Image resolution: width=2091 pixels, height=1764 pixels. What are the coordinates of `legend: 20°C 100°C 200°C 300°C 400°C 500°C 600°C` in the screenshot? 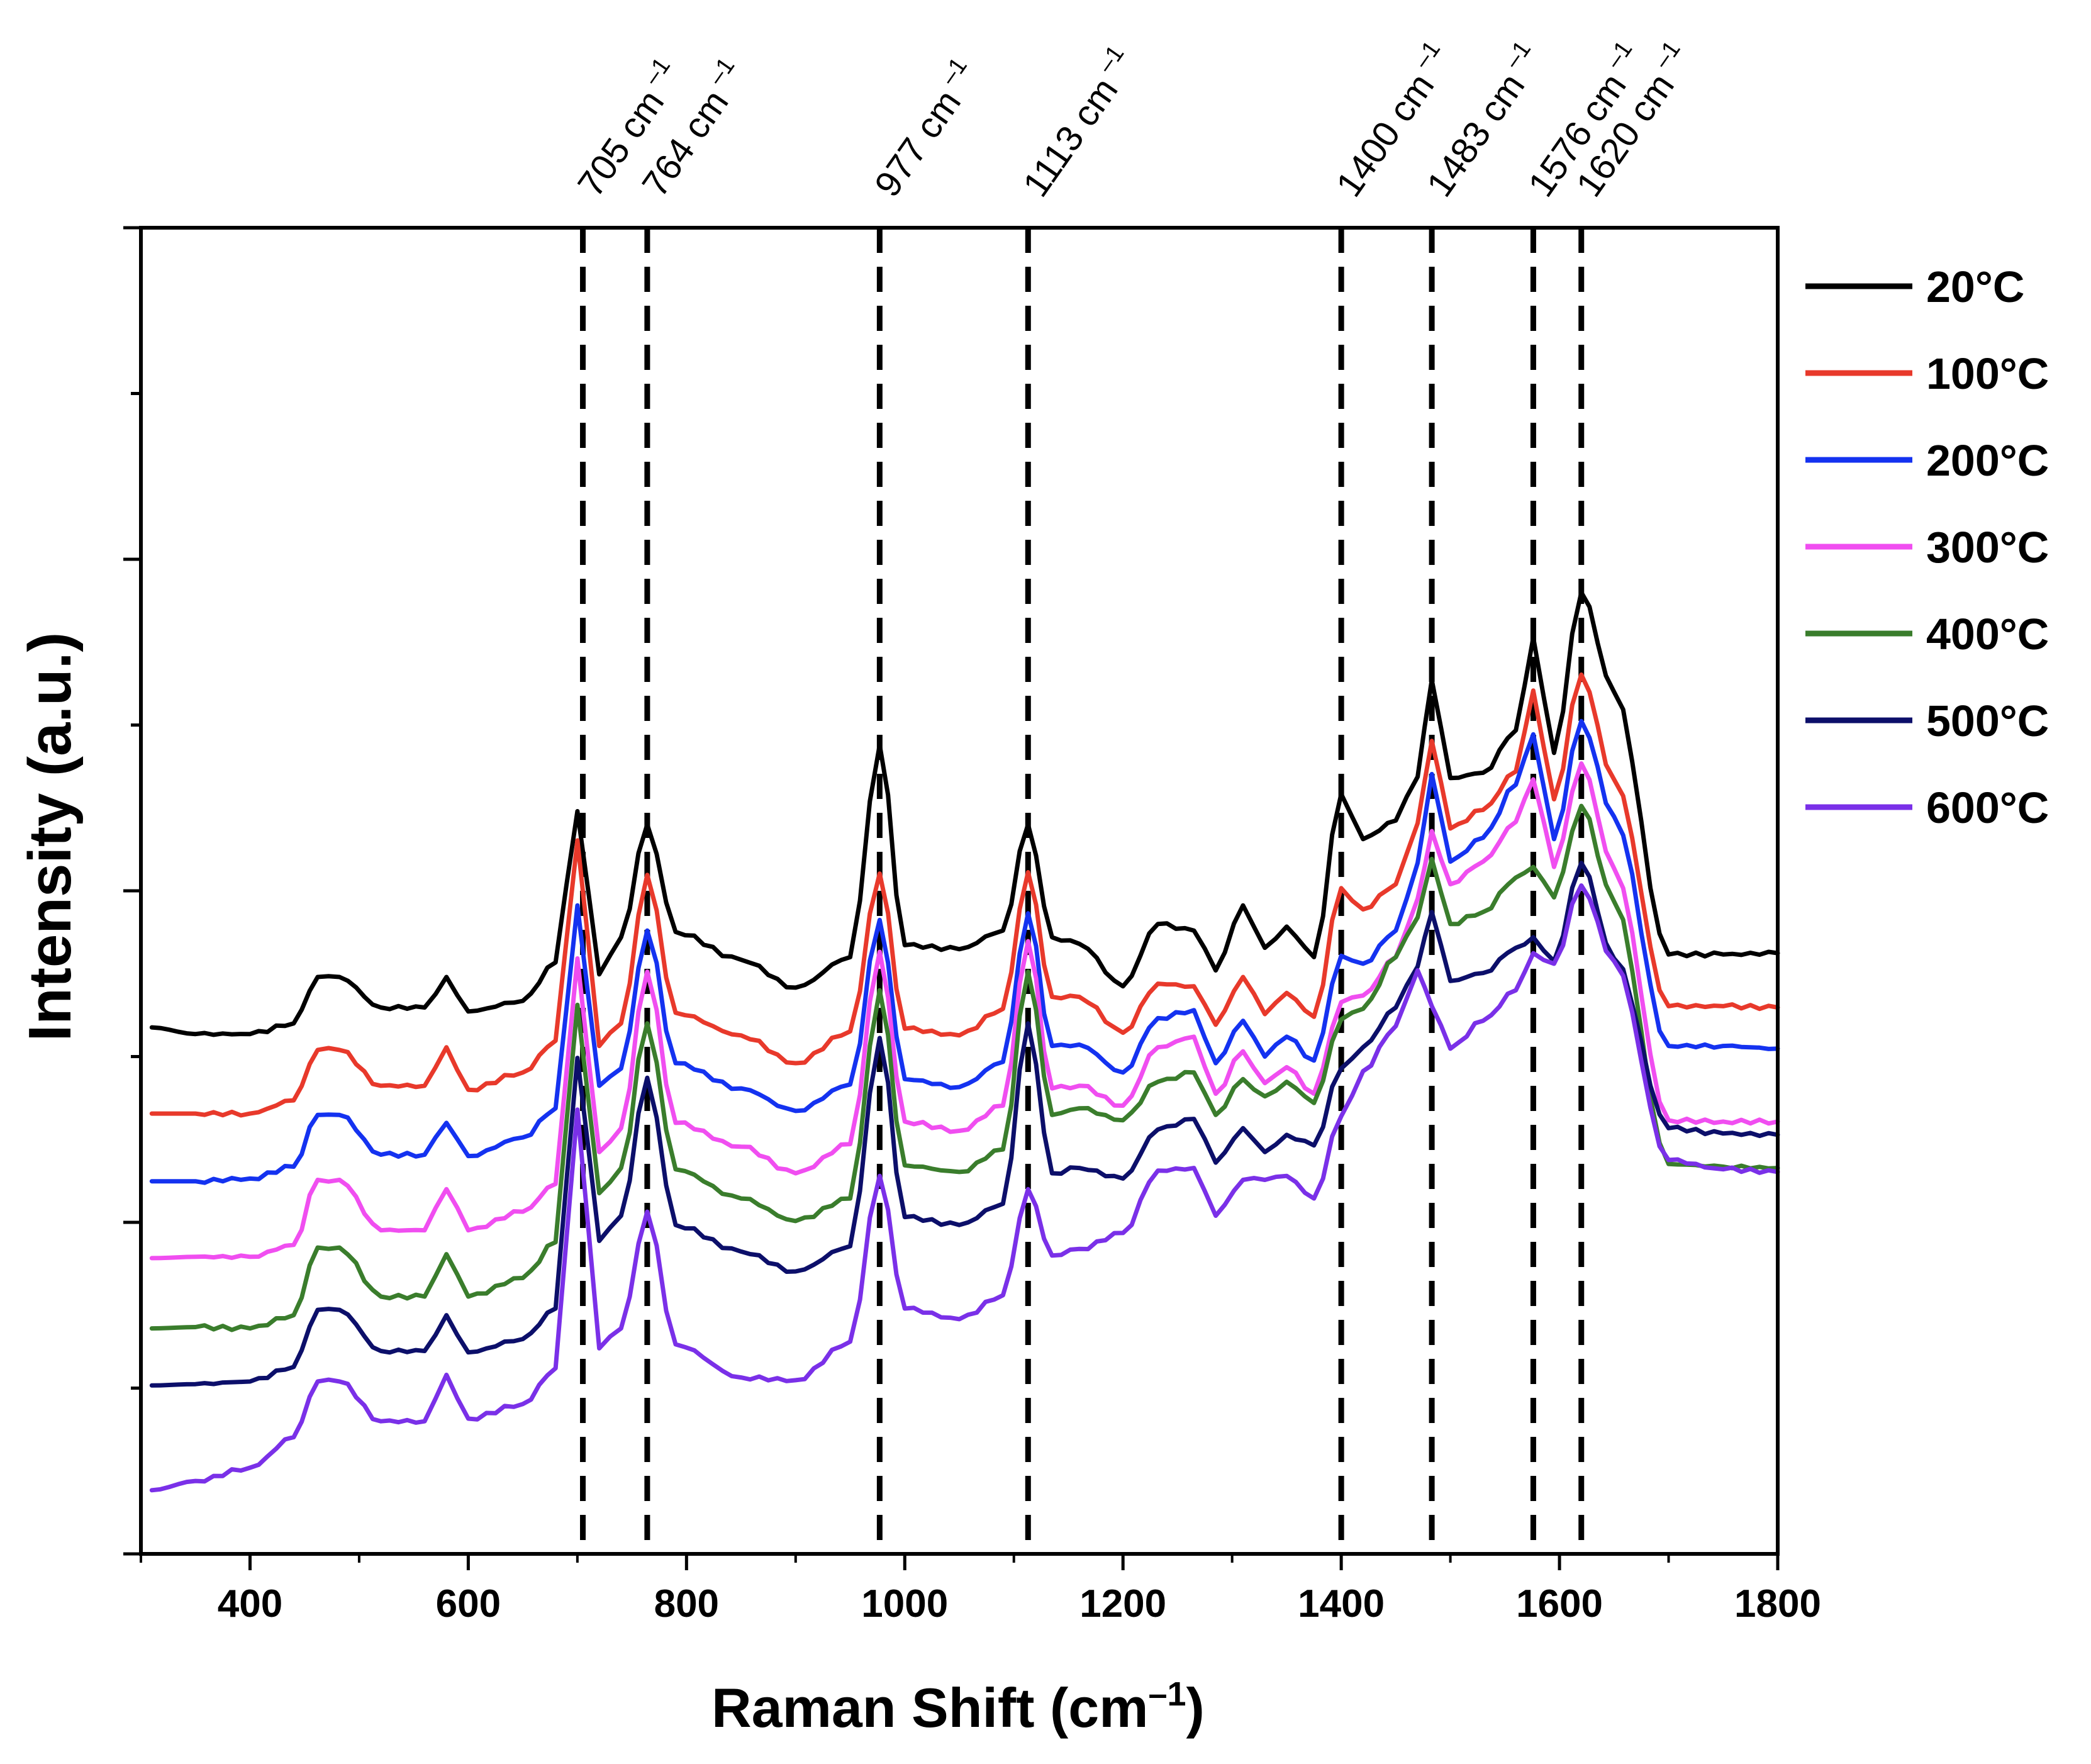 It's located at (1927, 547).